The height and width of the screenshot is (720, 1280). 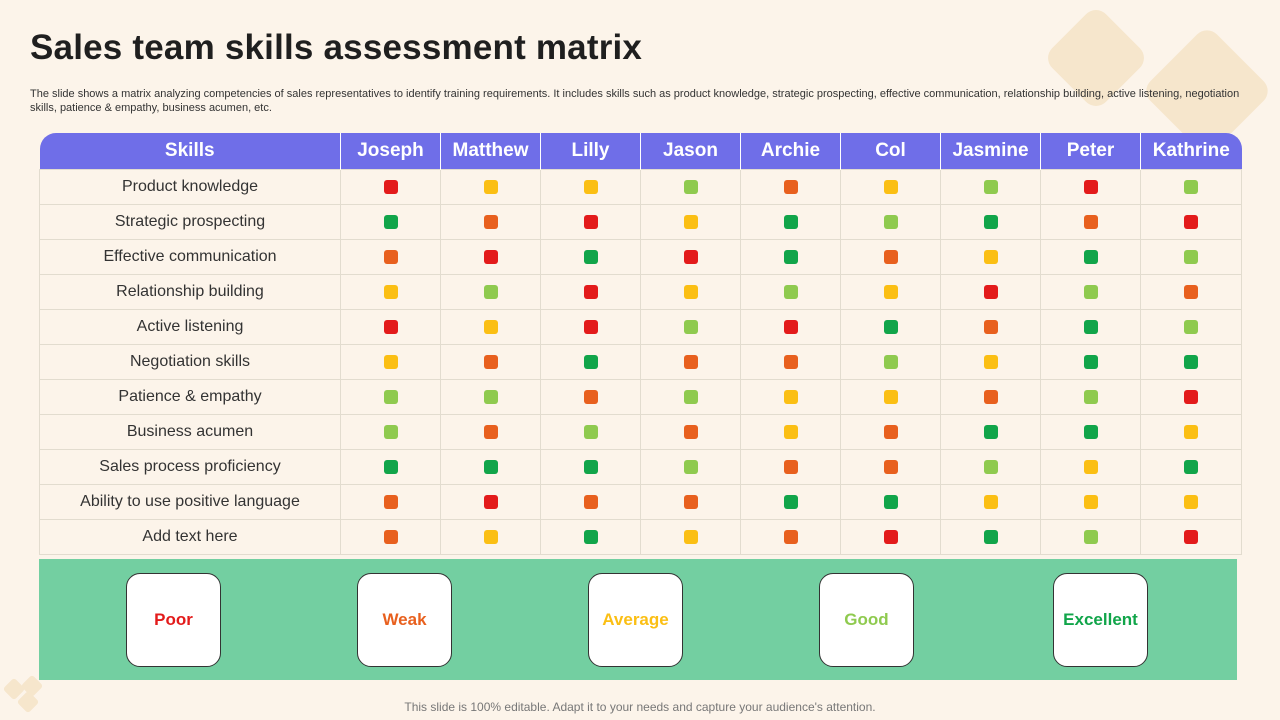 I want to click on skill-label: Add text here, so click(x=190, y=537).